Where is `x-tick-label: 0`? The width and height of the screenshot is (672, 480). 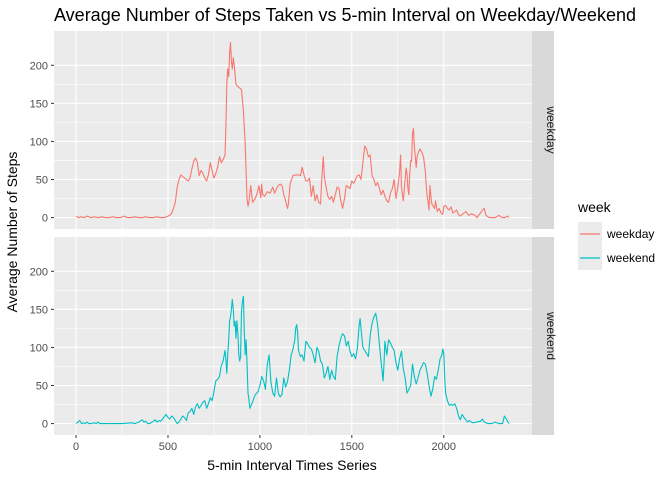 x-tick-label: 0 is located at coordinates (76, 447).